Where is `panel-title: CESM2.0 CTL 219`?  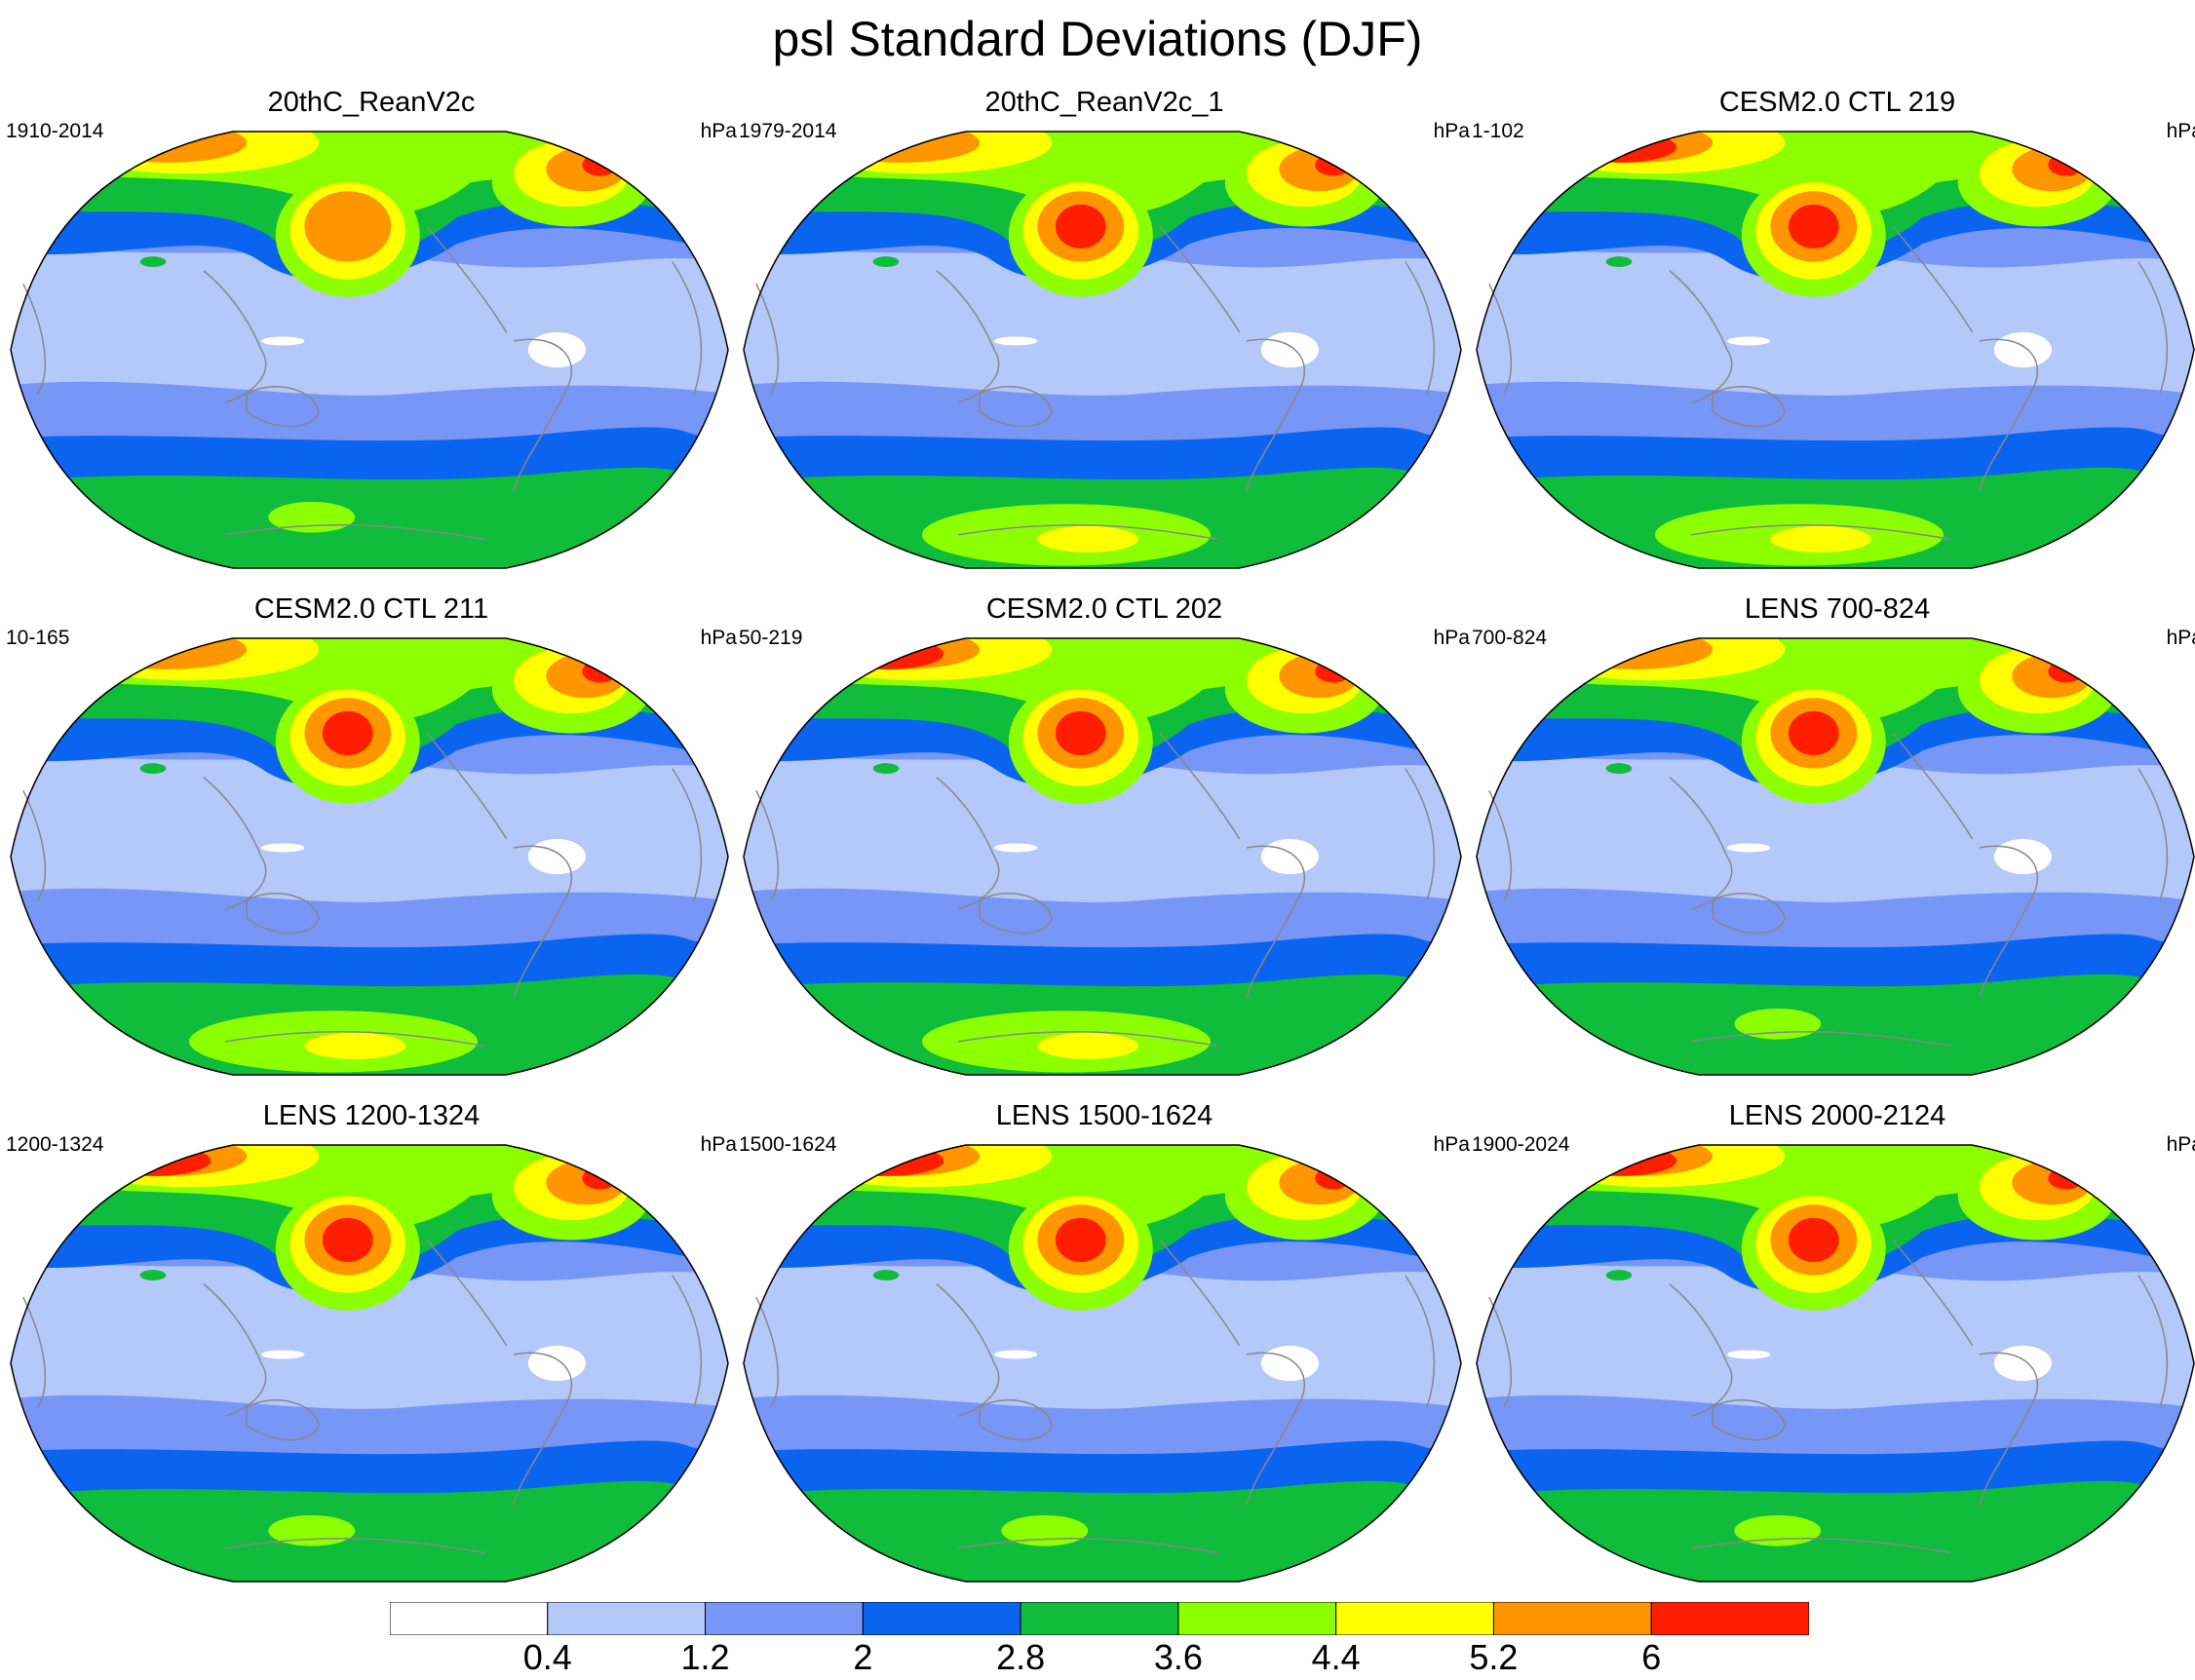
panel-title: CESM2.0 CTL 219 is located at coordinates (1837, 102).